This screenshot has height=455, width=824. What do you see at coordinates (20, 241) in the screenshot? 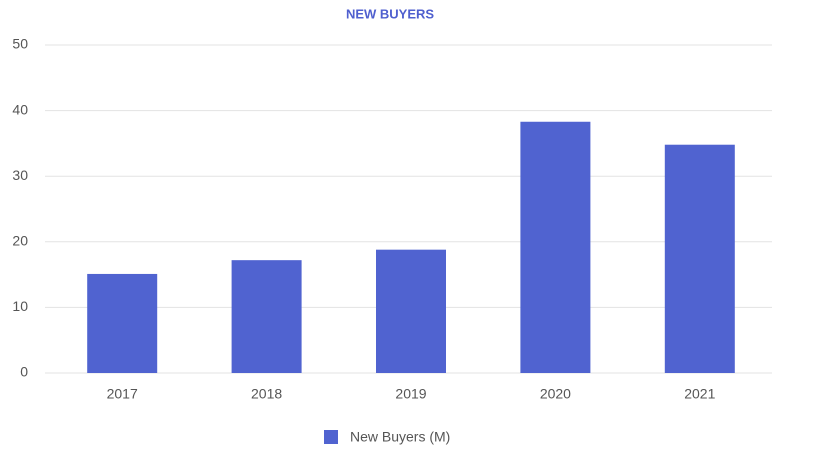
I see `y-tick-label: 20` at bounding box center [20, 241].